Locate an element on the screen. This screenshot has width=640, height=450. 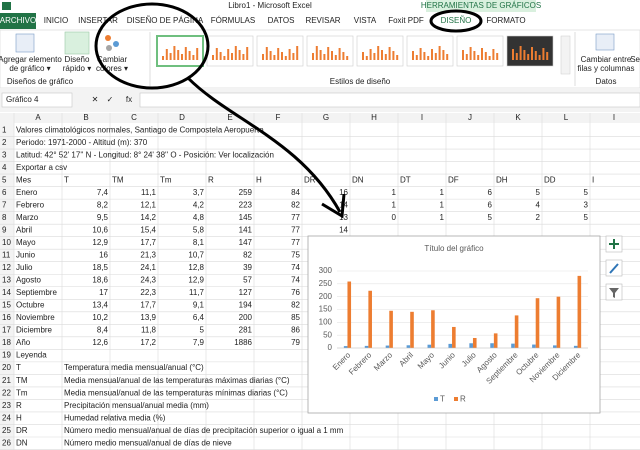
formula-button: ✕ is located at coordinates (95, 99).